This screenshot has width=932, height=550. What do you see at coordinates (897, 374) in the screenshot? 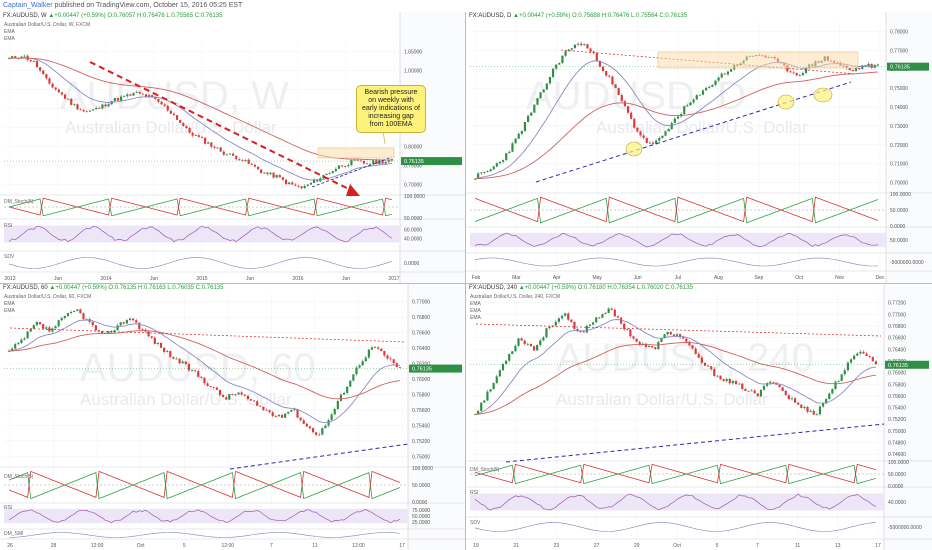
I see `y-tick-label: 0.76000` at bounding box center [897, 374].